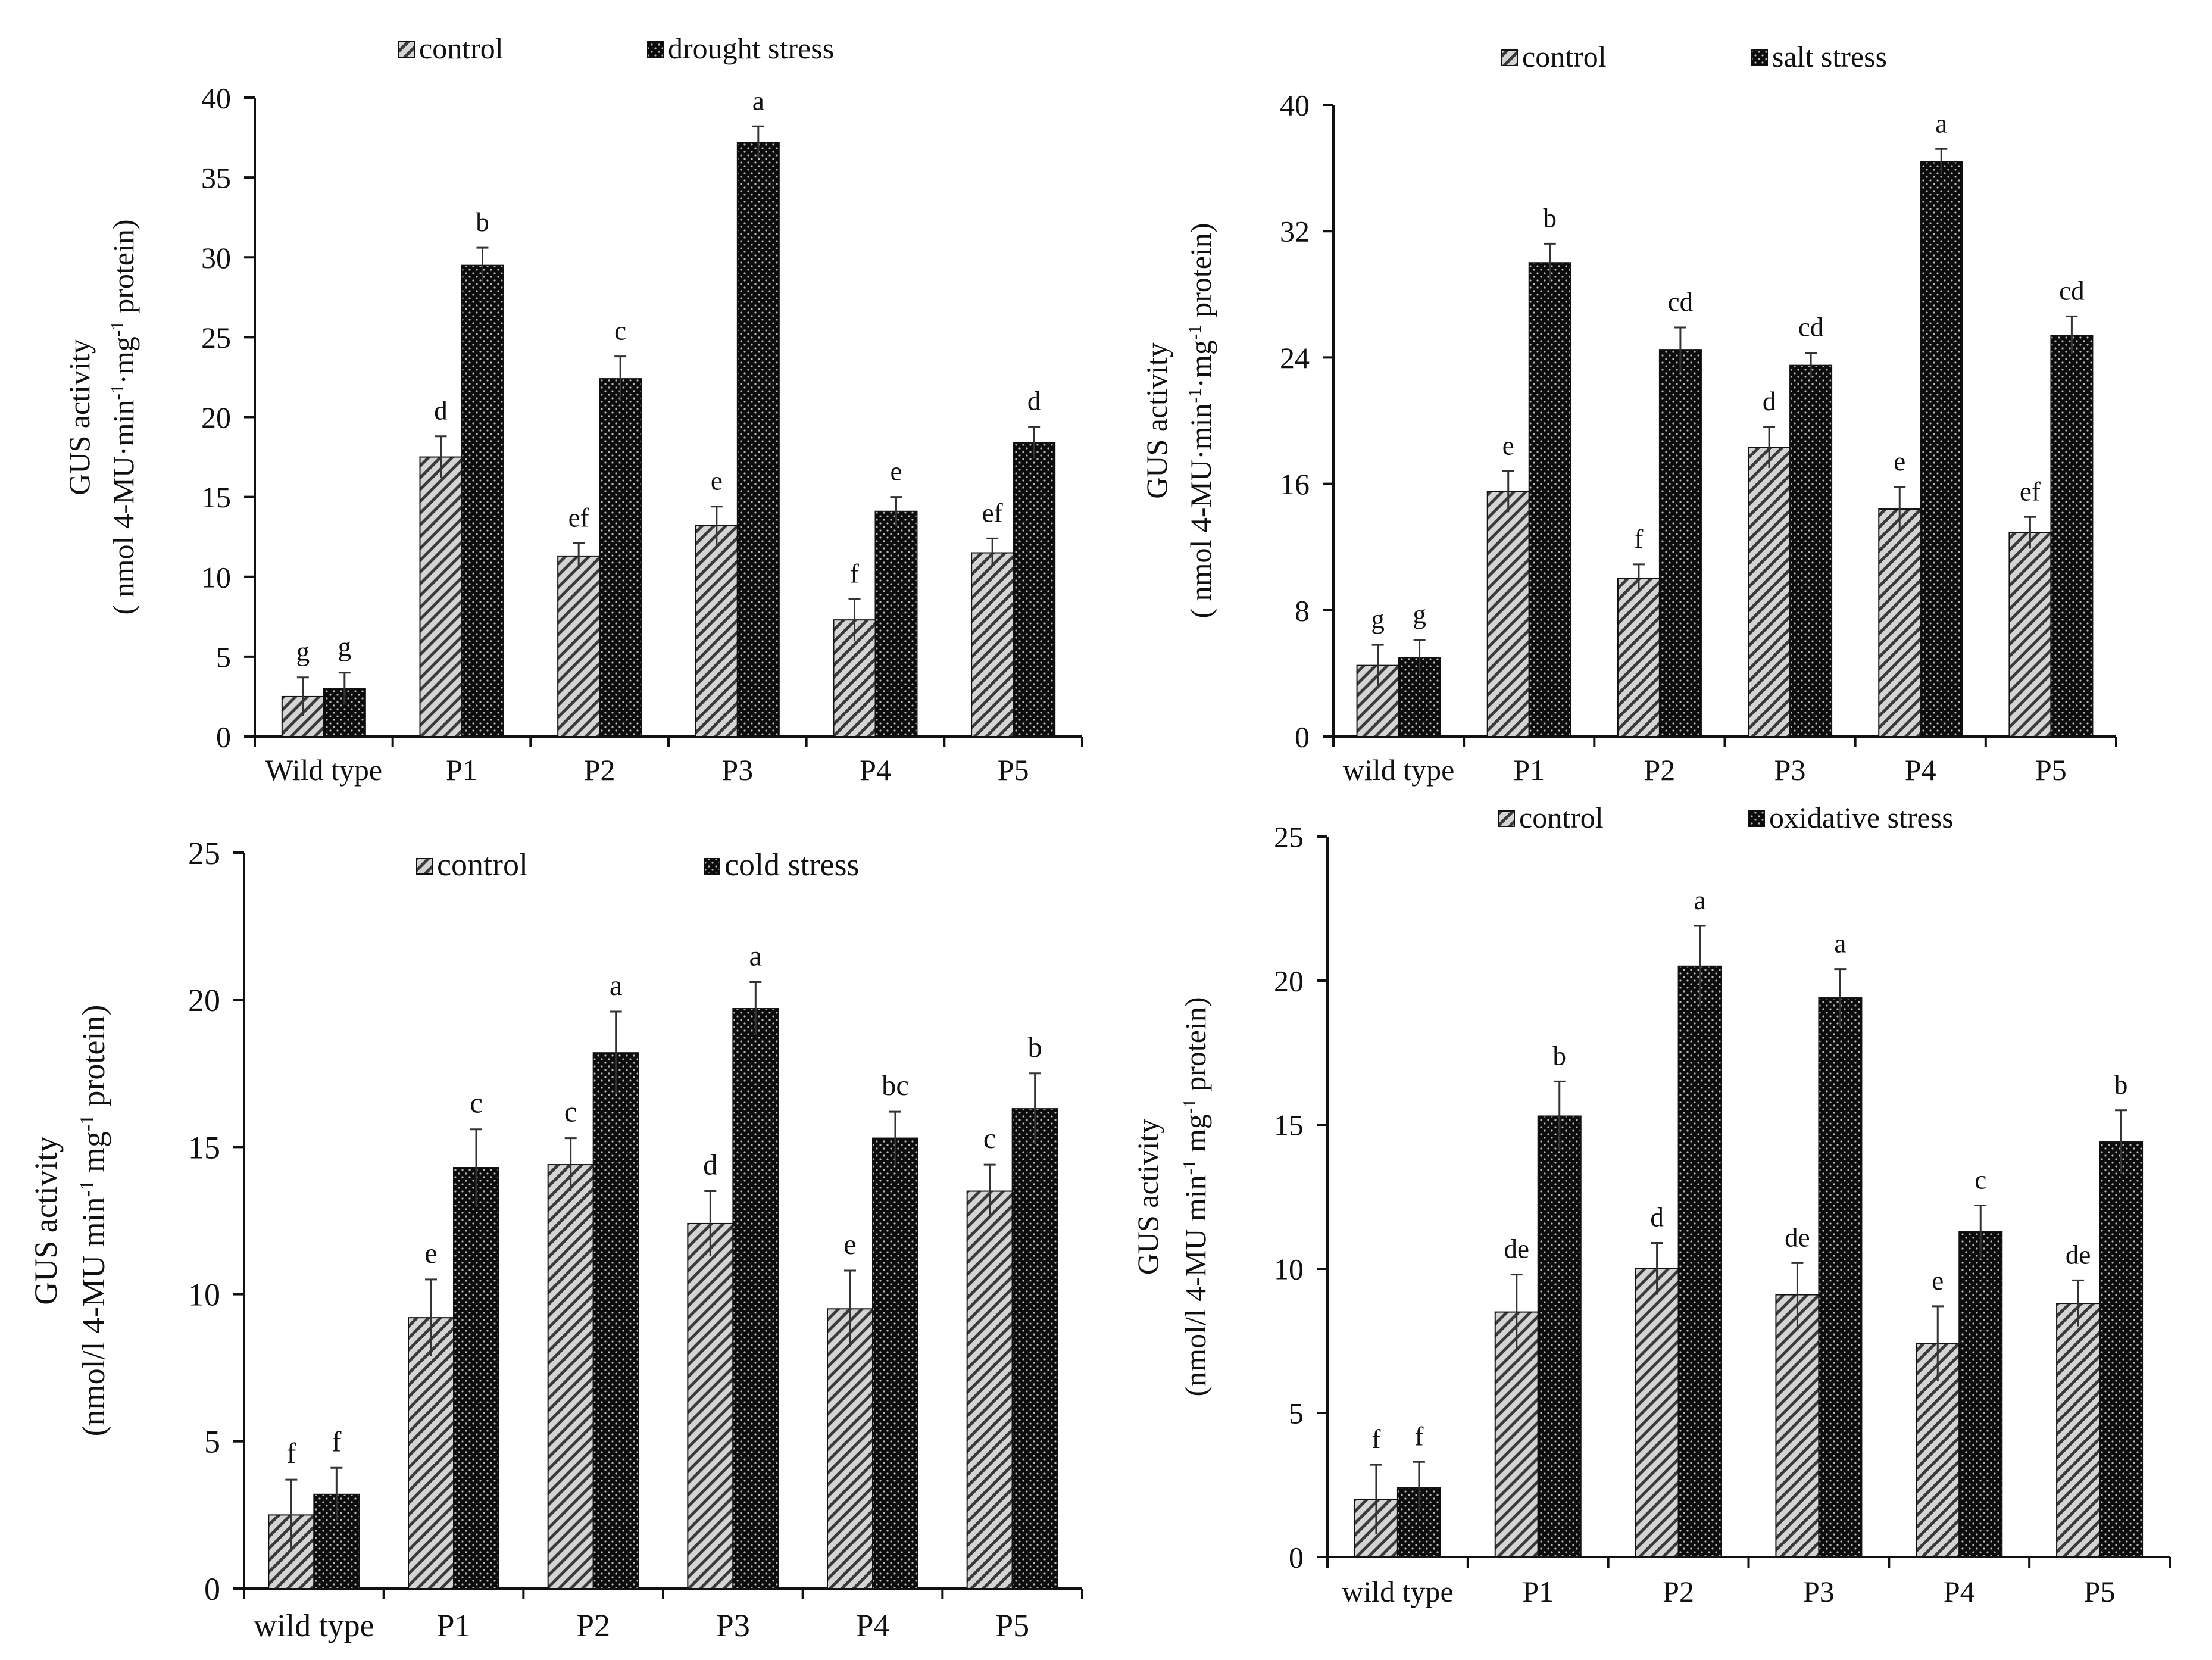 The width and height of the screenshot is (2212, 1660). What do you see at coordinates (737, 770) in the screenshot?
I see `x-tick-label: P3` at bounding box center [737, 770].